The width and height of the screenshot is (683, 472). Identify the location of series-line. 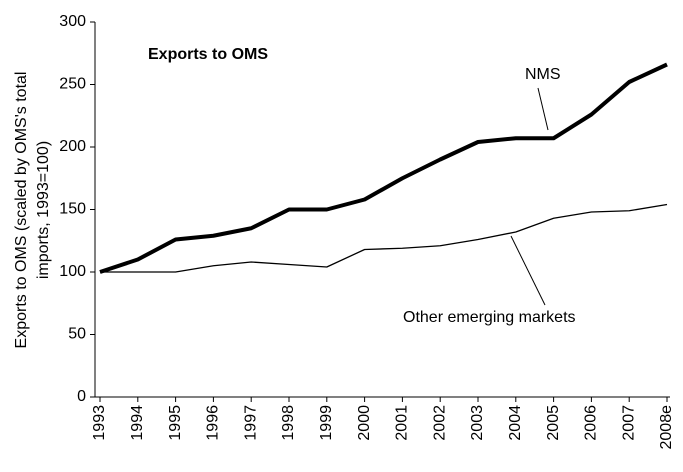
(384, 238).